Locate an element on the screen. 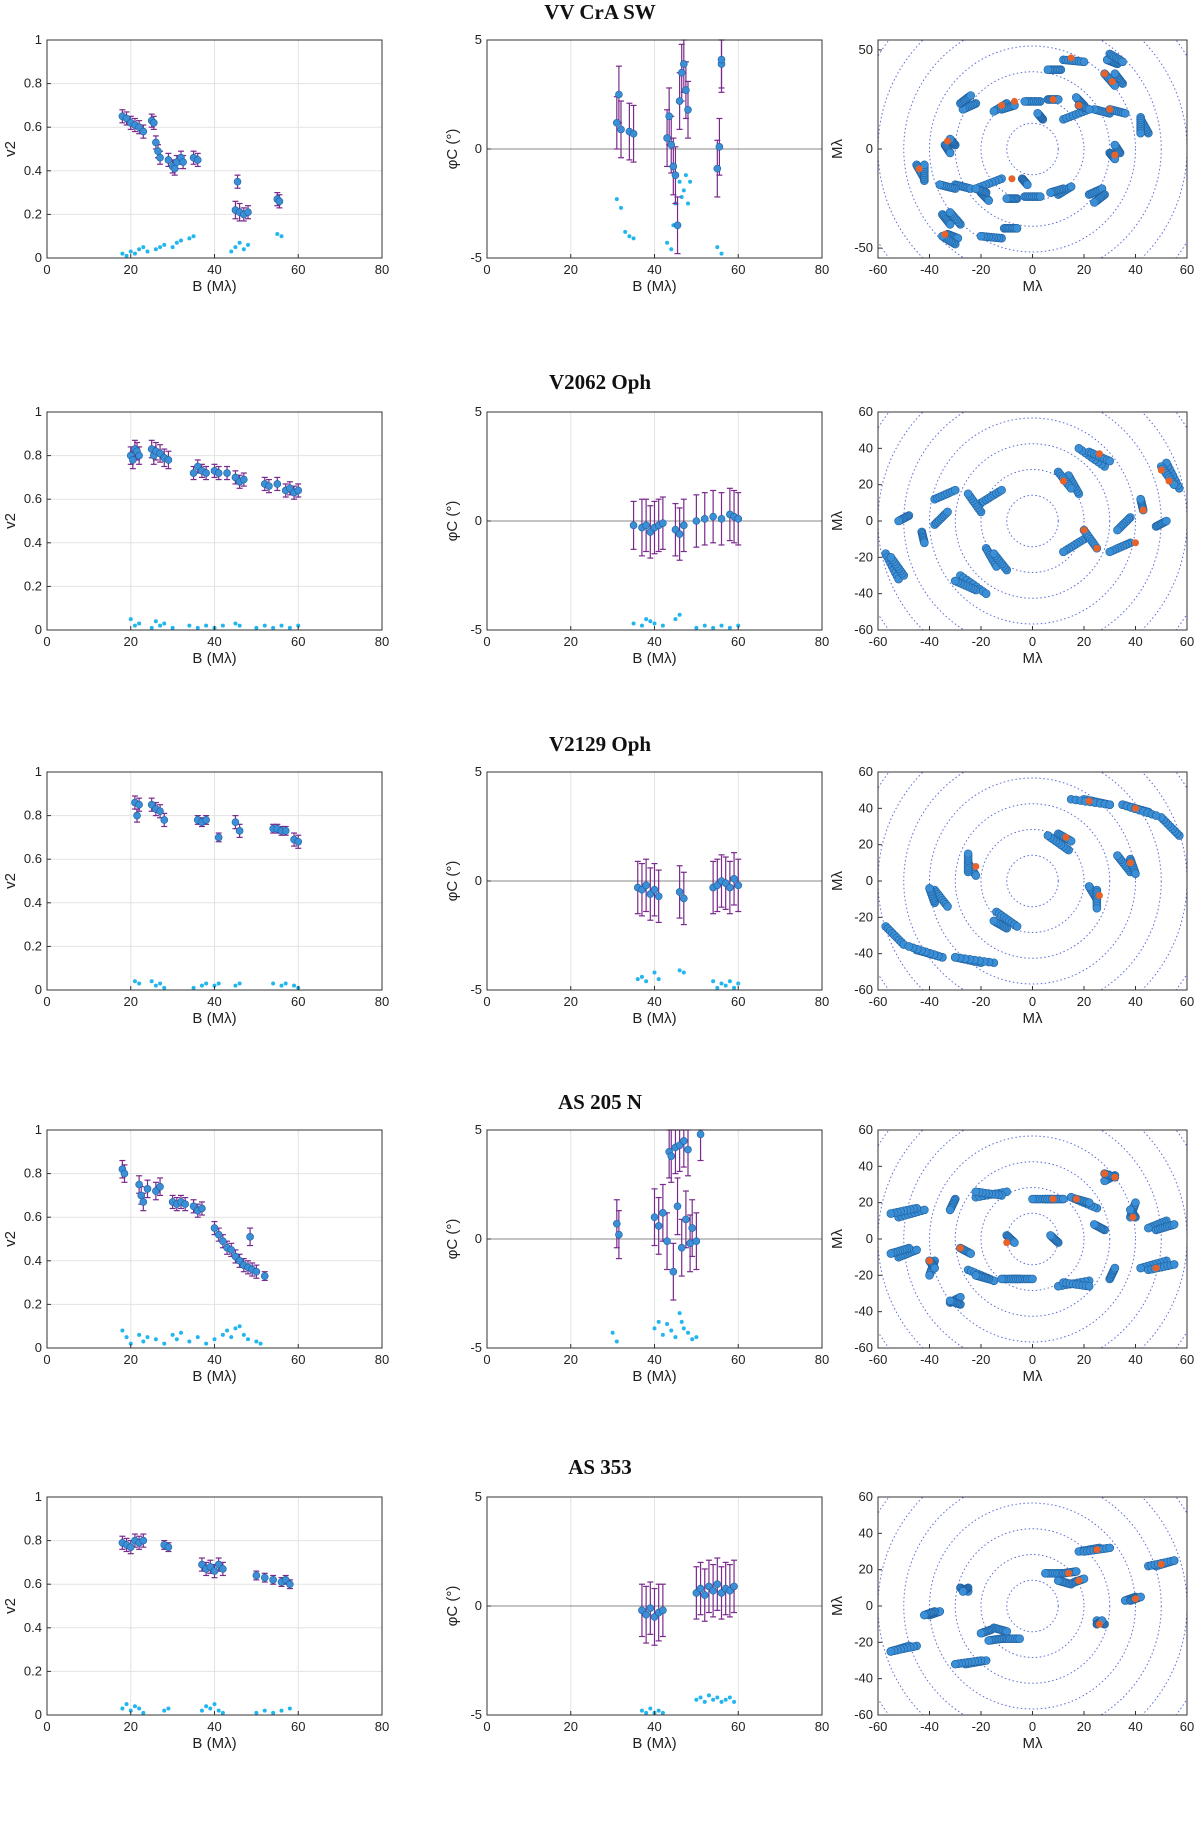  x-axis-label: B (Mλ) is located at coordinates (214, 658).